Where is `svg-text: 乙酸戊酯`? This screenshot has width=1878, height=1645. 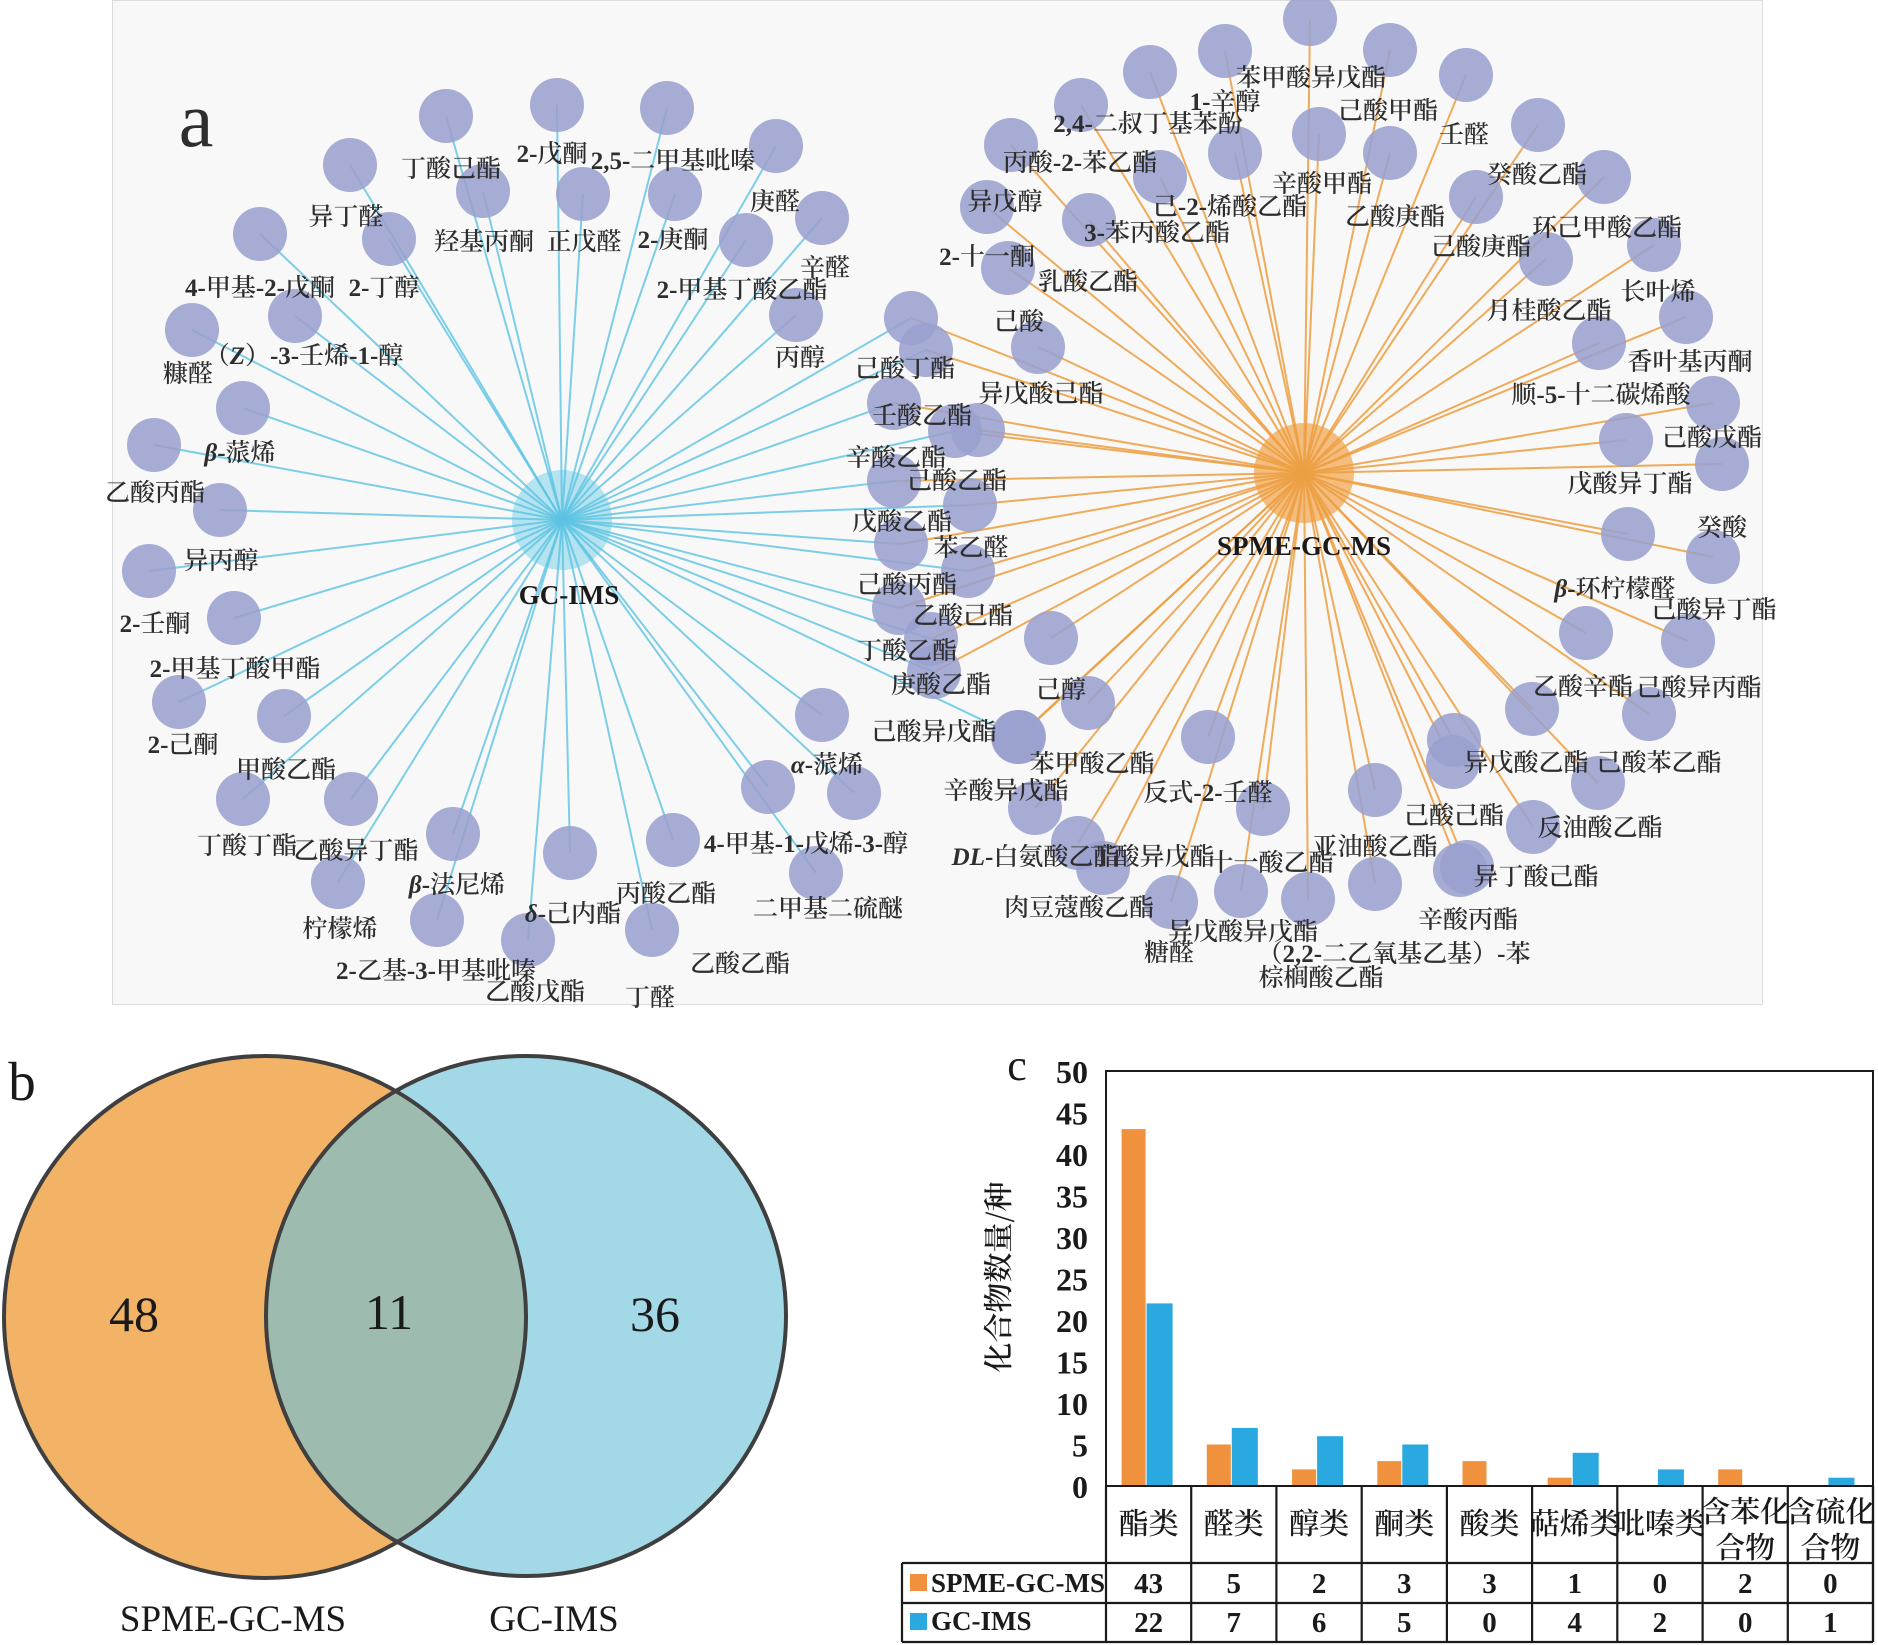 svg-text: 乙酸戊酯 is located at coordinates (535, 992).